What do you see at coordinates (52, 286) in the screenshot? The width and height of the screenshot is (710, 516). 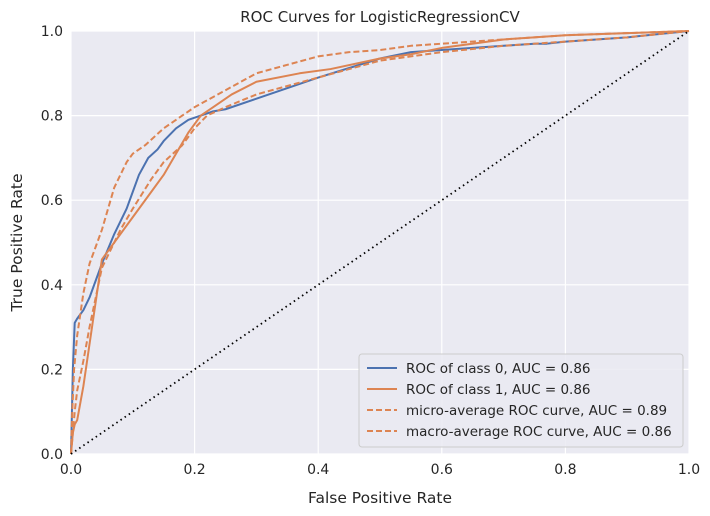 I see `y-tick-label: 0.4` at bounding box center [52, 286].